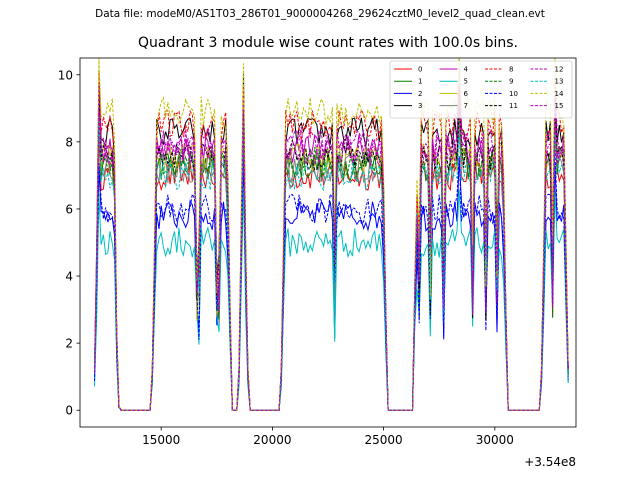  I want to click on legend-box, so click(481, 89).